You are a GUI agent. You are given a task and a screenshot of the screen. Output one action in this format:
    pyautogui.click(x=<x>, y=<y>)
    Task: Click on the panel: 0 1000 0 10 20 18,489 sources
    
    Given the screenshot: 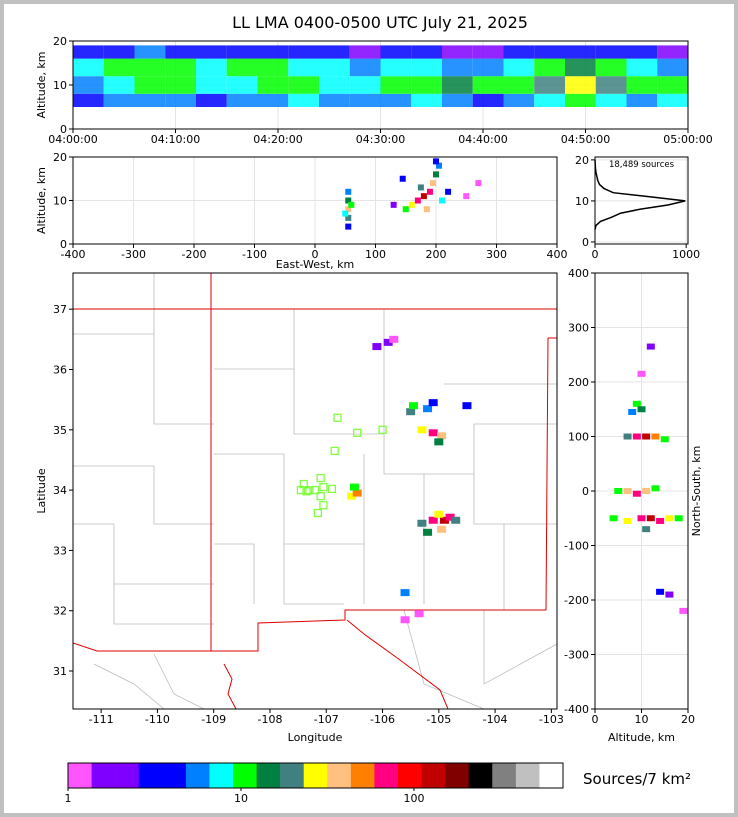 What is the action you would take?
    pyautogui.click(x=637, y=207)
    